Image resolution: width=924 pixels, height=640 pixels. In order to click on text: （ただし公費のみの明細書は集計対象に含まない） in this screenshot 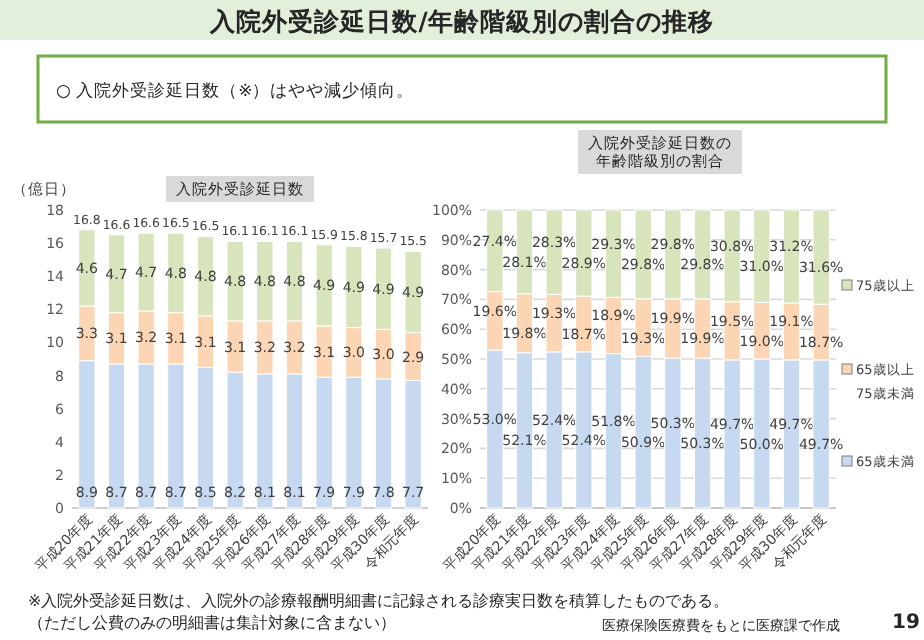, I will do `click(212, 623)`.